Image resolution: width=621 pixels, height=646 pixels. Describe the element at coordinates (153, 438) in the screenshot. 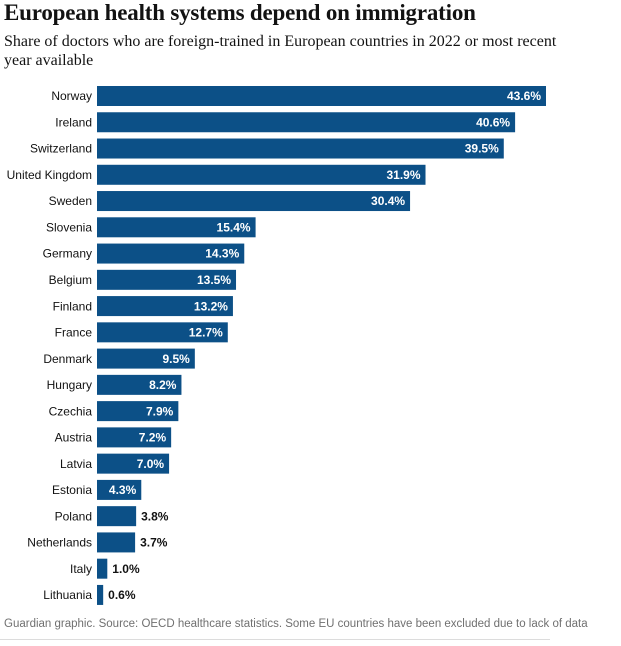

I see `value-label: 7.2%` at that location.